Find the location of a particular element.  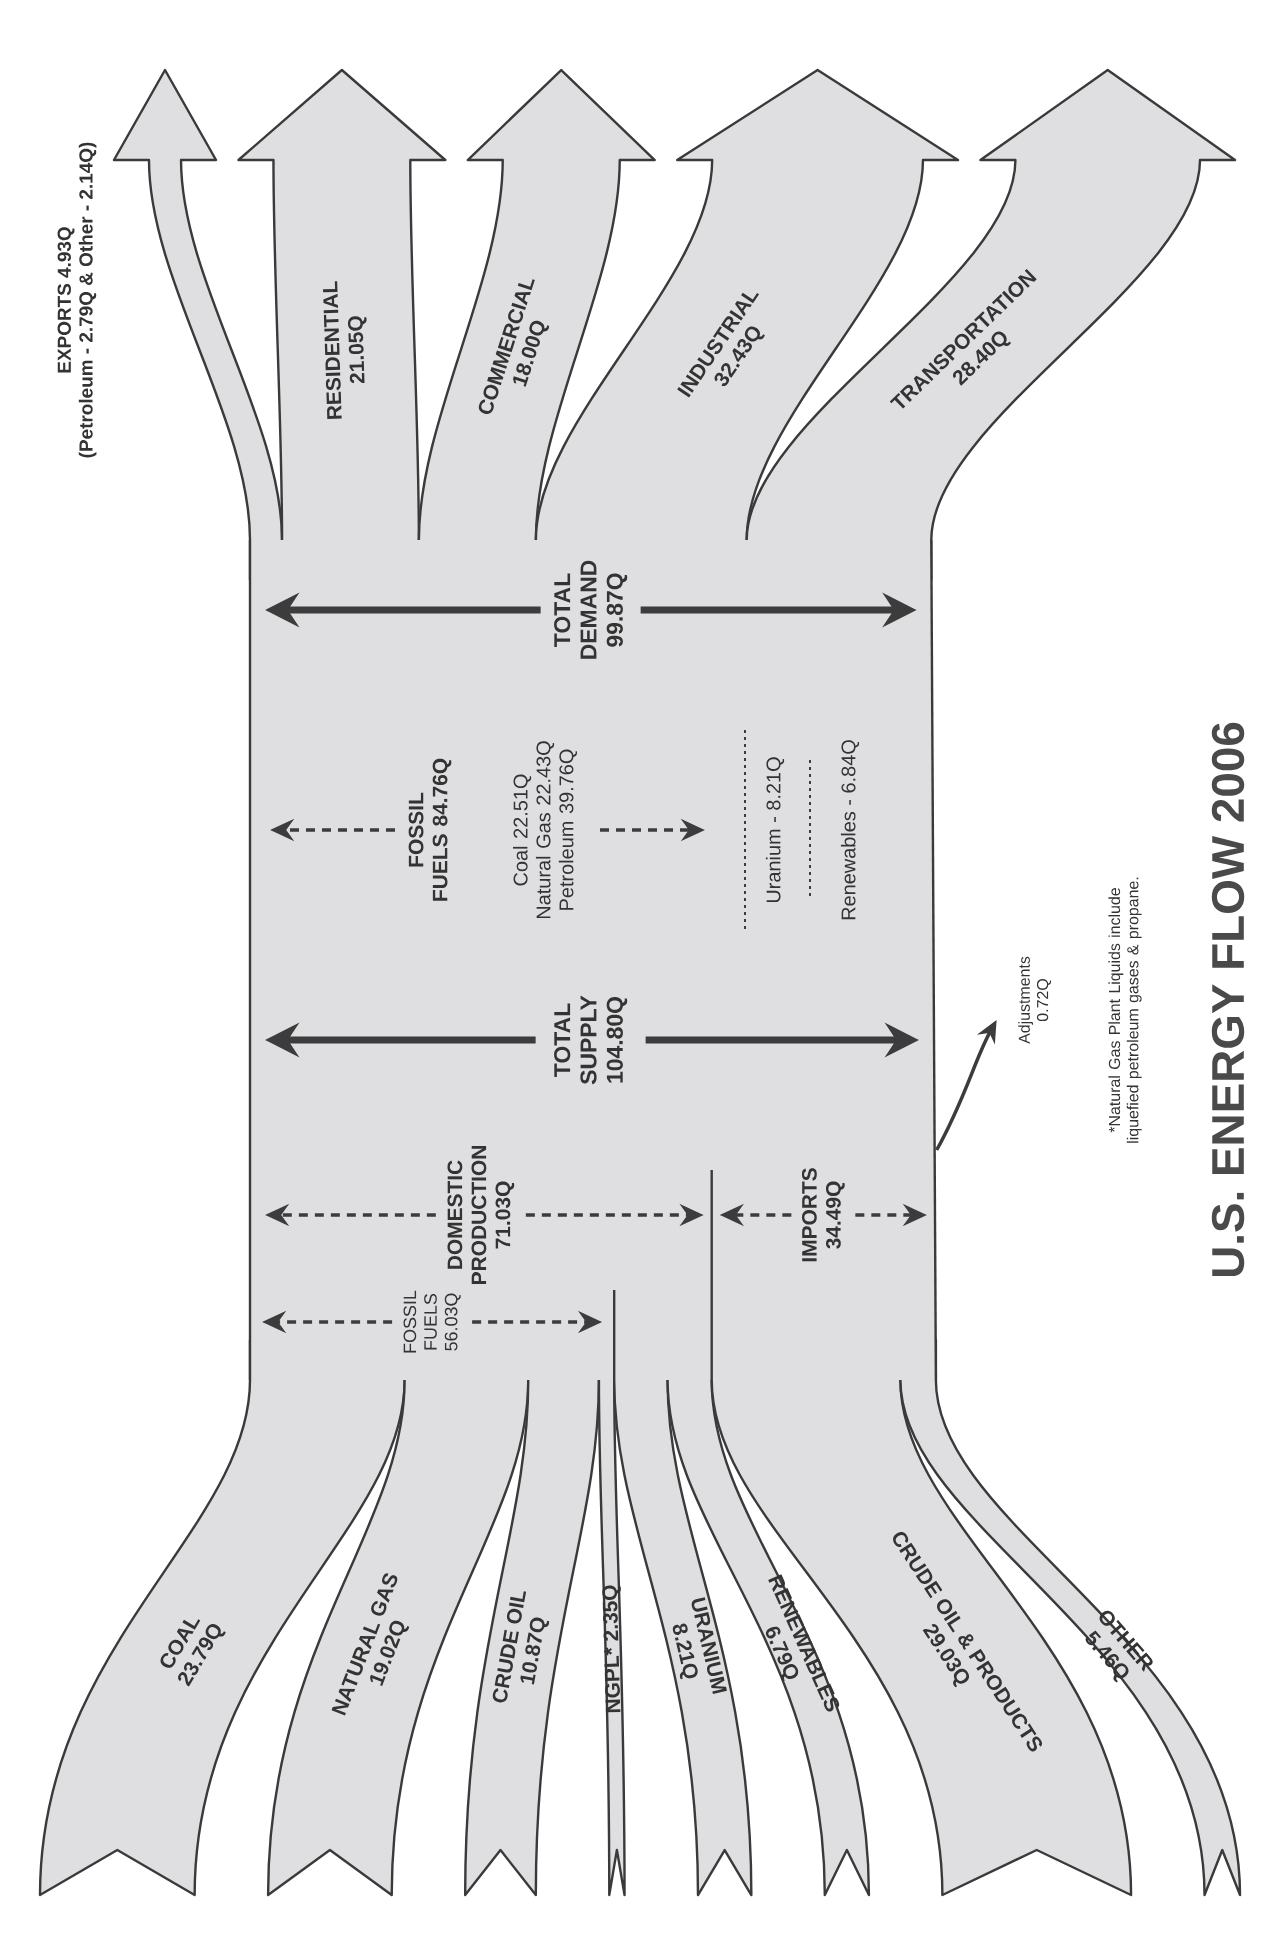

text: Natural Gas 22.43Q is located at coordinates (545, 830).